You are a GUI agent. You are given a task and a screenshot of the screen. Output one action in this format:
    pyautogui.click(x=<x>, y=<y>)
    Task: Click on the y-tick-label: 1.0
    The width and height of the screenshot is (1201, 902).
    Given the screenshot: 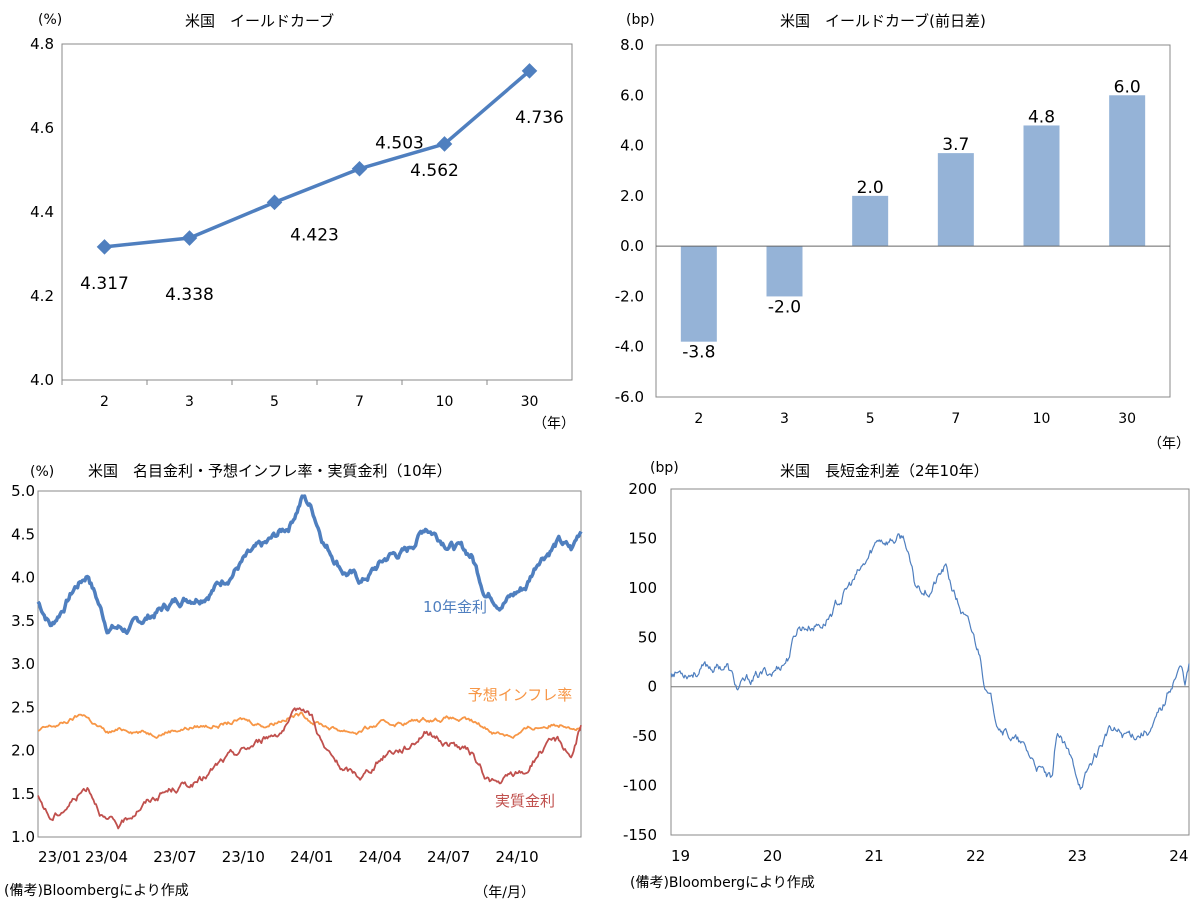 What is the action you would take?
    pyautogui.click(x=23, y=837)
    